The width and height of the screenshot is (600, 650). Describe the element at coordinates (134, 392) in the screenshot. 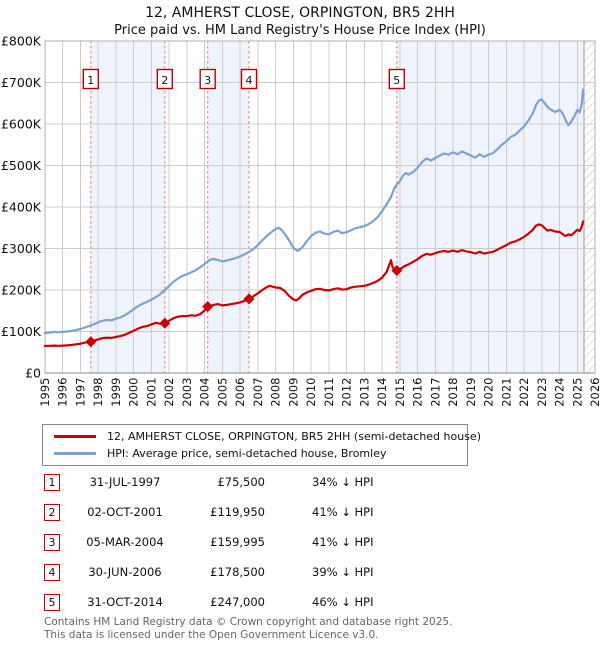

I see `svg-text: 2000` at that location.